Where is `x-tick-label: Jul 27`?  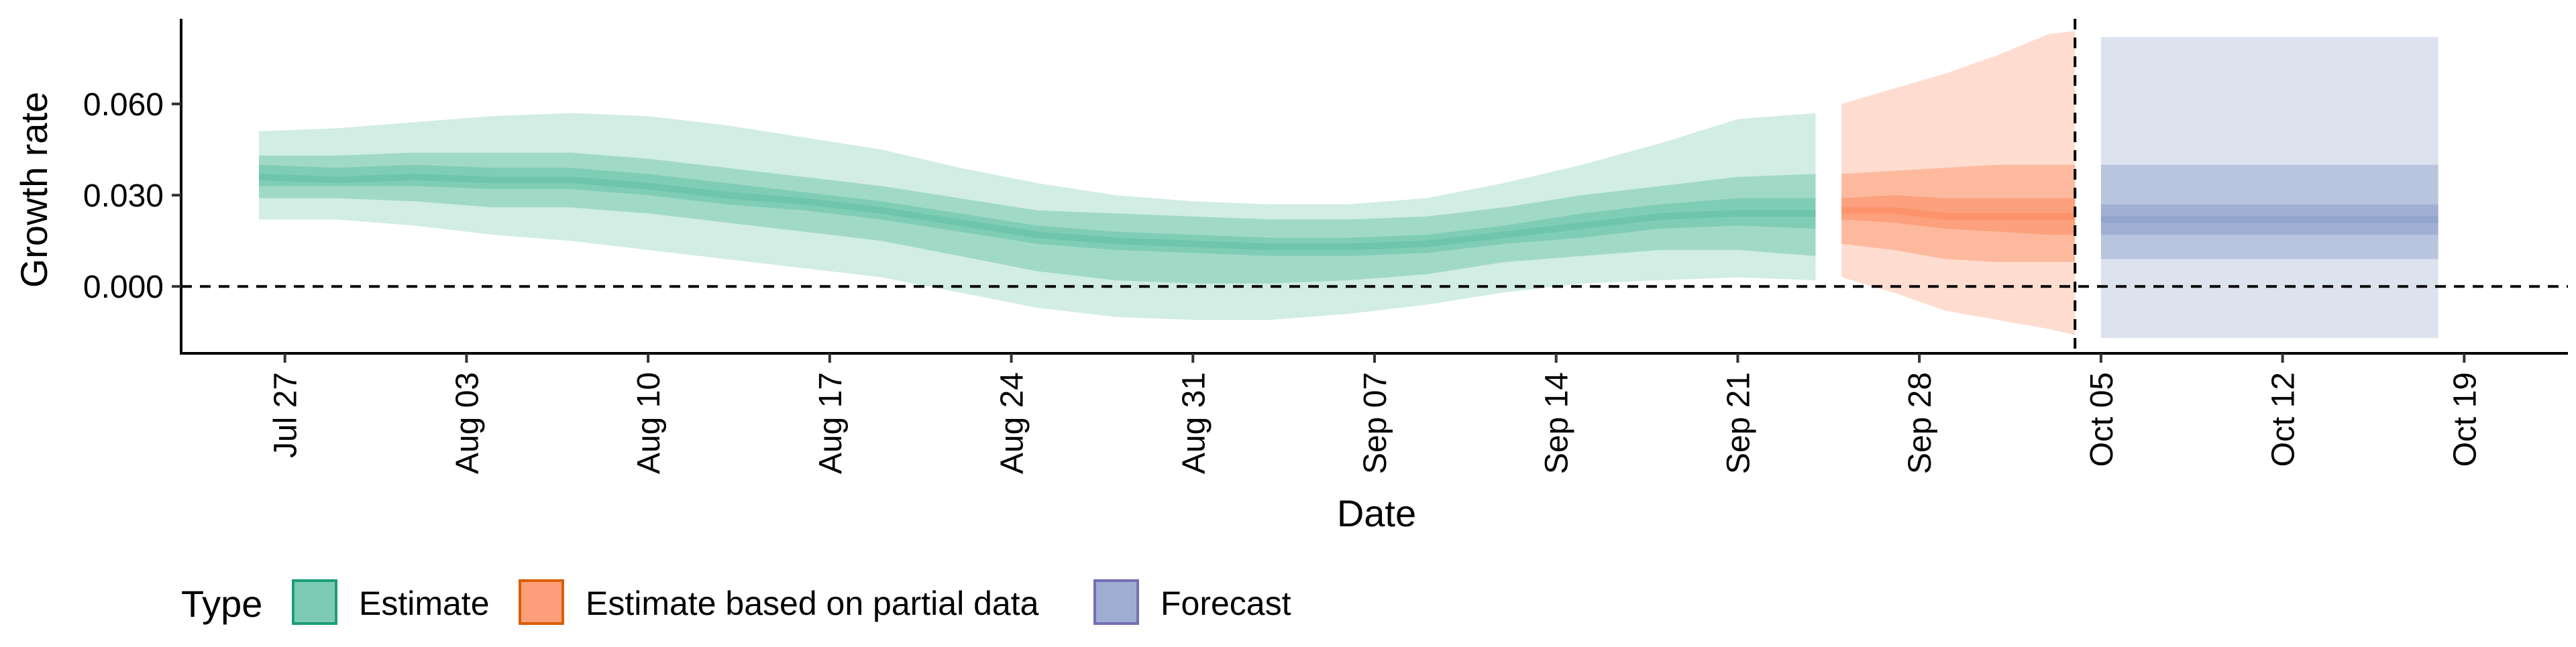
x-tick-label: Jul 27 is located at coordinates (286, 415).